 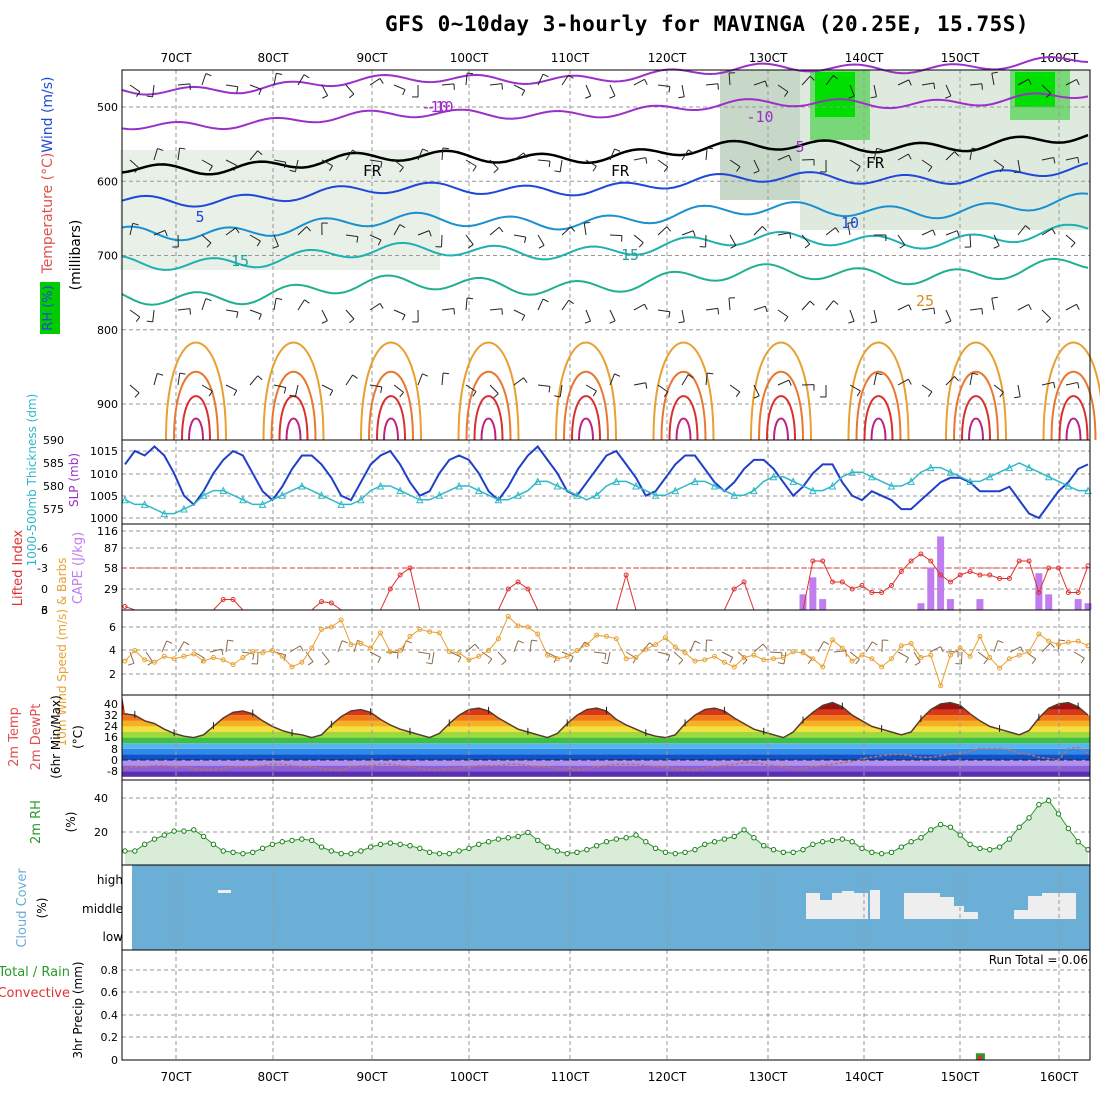 I want to click on temp-ylabel-part: 2m Temp, so click(x=14, y=737).